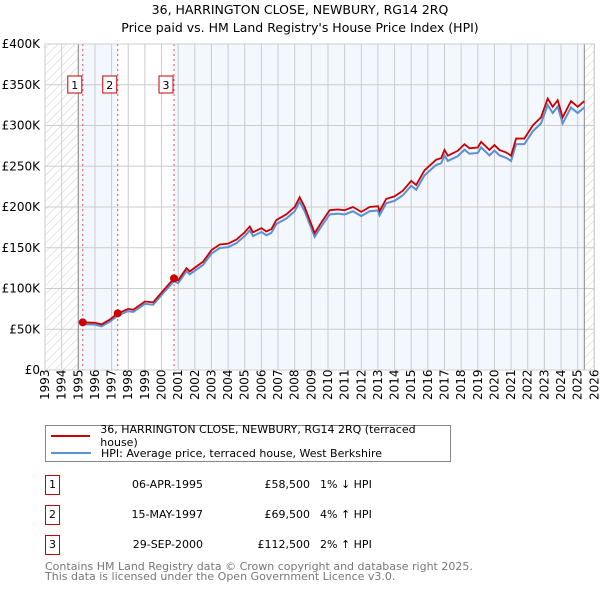 The image size is (600, 590). Describe the element at coordinates (52, 485) in the screenshot. I see `marker-badge: 1` at that location.